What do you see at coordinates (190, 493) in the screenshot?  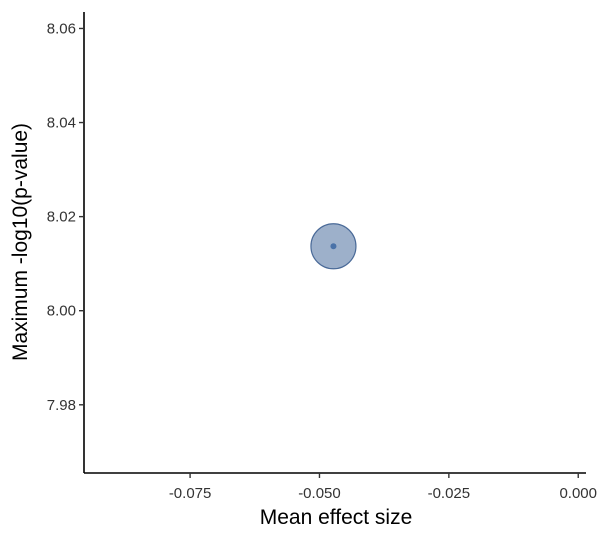 I see `x-tick-label: -0.075` at bounding box center [190, 493].